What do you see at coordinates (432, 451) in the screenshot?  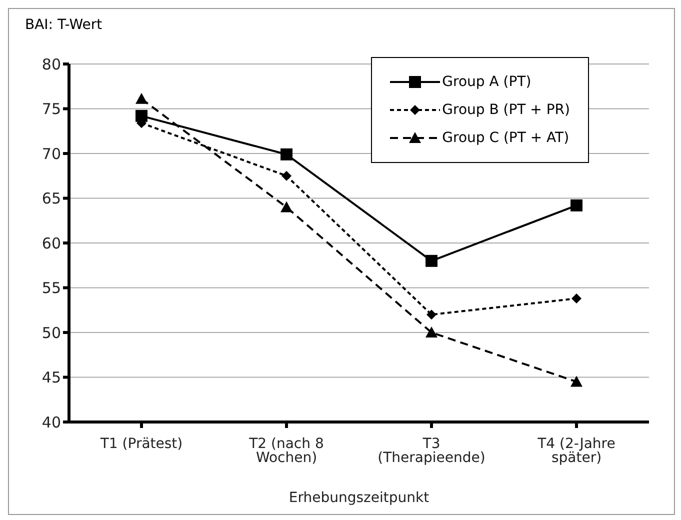 I see `x-tick-label: T3 (Therapieende)` at bounding box center [432, 451].